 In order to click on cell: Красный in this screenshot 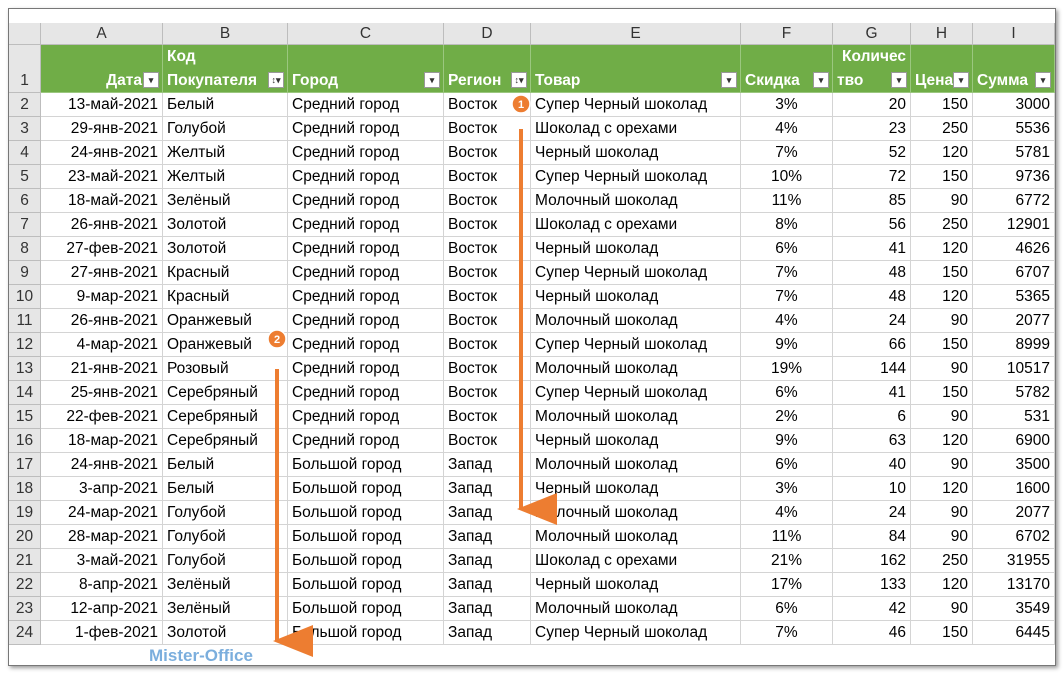, I will do `click(225, 273)`.